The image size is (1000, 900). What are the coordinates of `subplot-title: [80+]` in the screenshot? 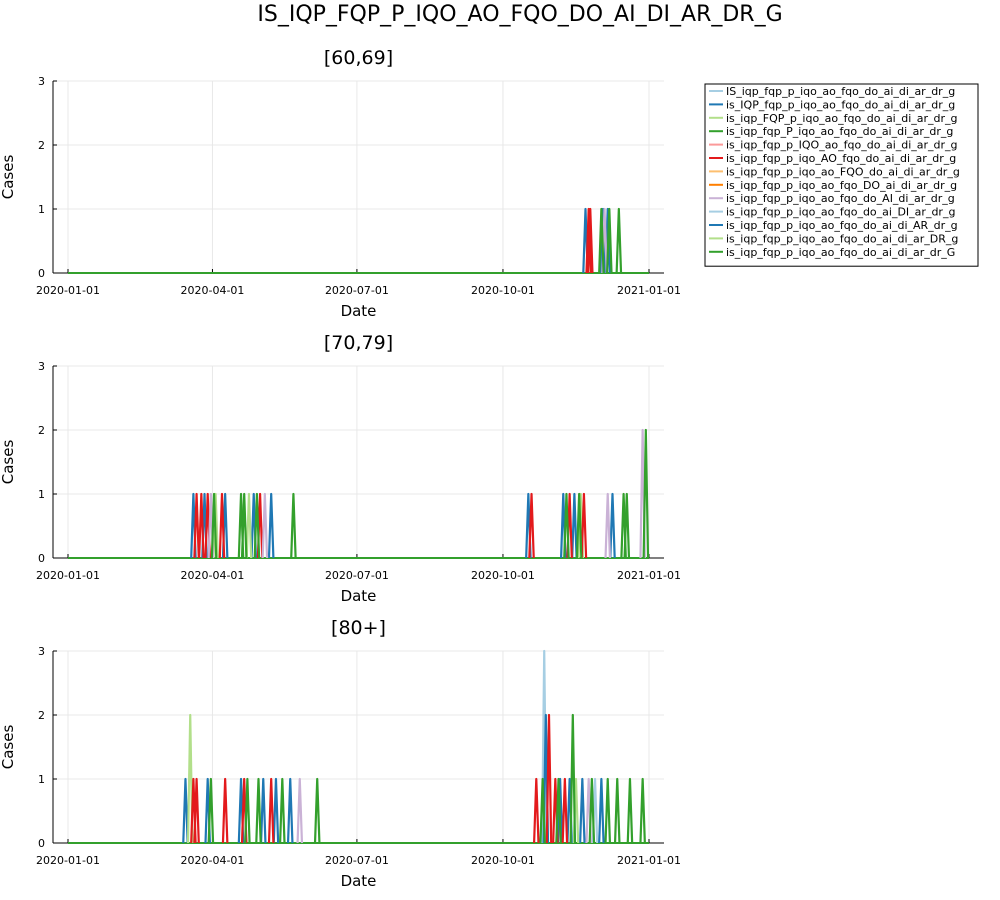 It's located at (358, 628).